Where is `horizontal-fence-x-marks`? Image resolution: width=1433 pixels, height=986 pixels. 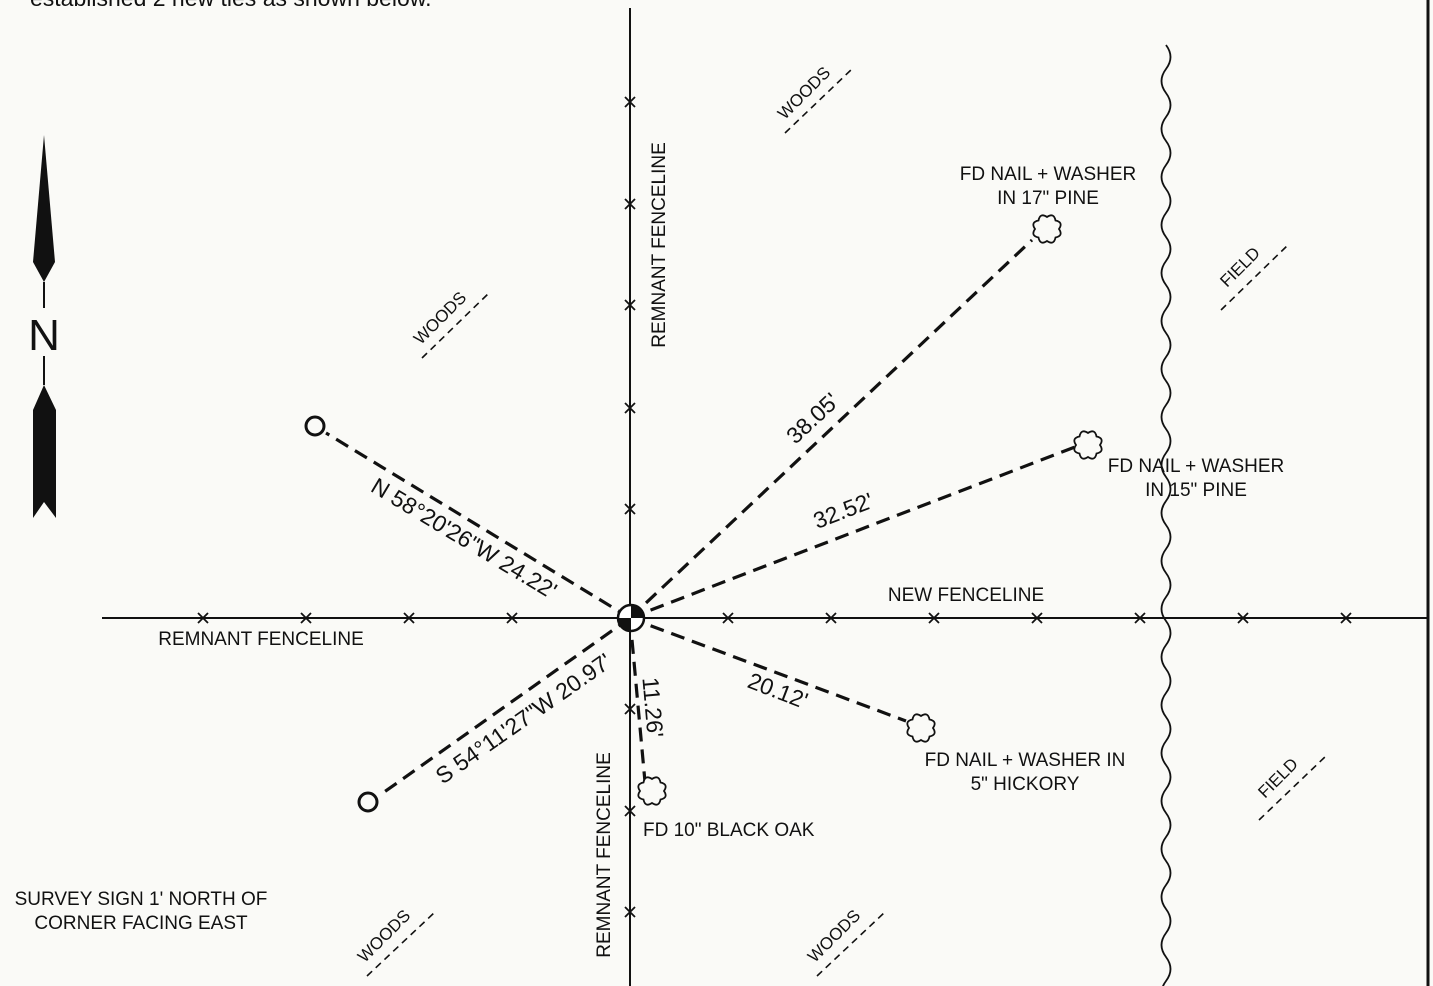
horizontal-fence-x-marks is located at coordinates (774, 618).